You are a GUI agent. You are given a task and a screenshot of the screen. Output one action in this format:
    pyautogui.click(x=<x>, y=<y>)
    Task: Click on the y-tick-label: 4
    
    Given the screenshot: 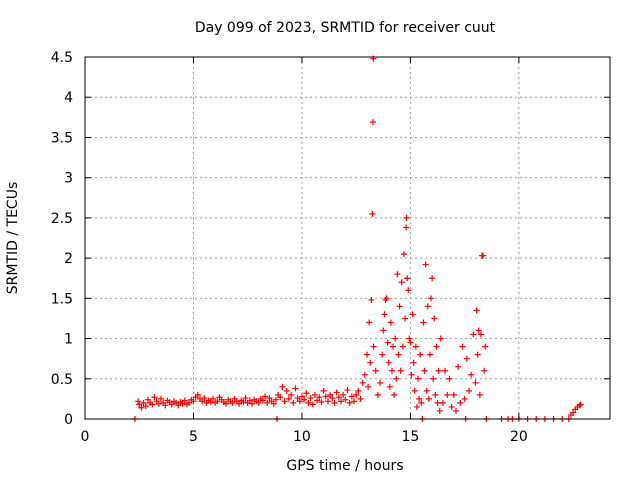 What is the action you would take?
    pyautogui.click(x=68, y=98)
    